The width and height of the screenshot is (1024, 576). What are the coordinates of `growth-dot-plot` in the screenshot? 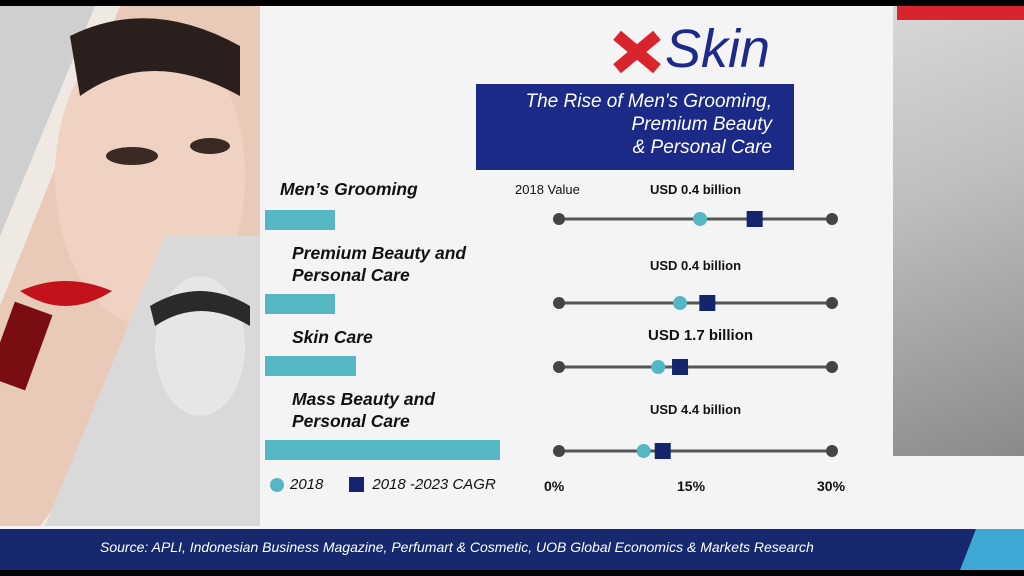 It's located at (695, 335).